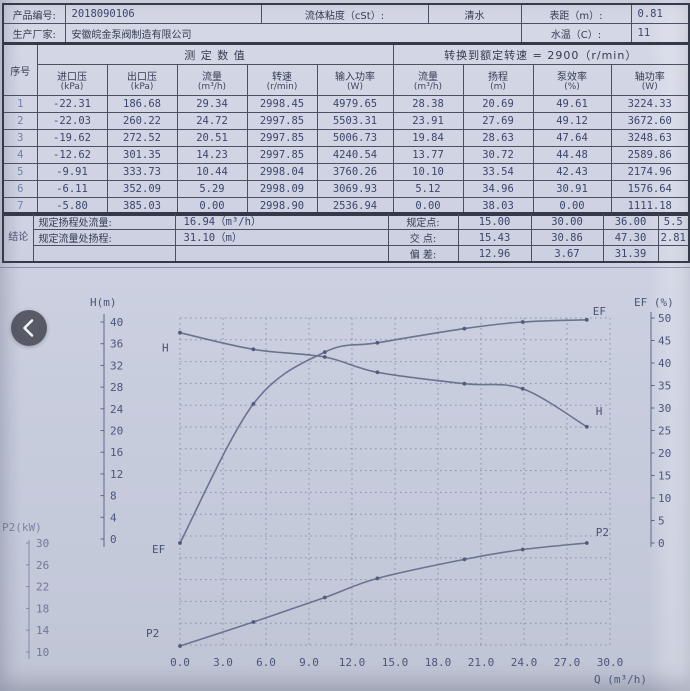  What do you see at coordinates (116, 344) in the screenshot?
I see `h-axis-tick: 36` at bounding box center [116, 344].